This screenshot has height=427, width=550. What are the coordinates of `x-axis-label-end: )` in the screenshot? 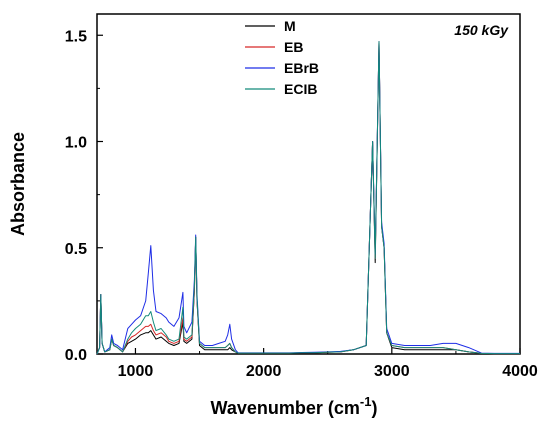 It's located at (374, 408).